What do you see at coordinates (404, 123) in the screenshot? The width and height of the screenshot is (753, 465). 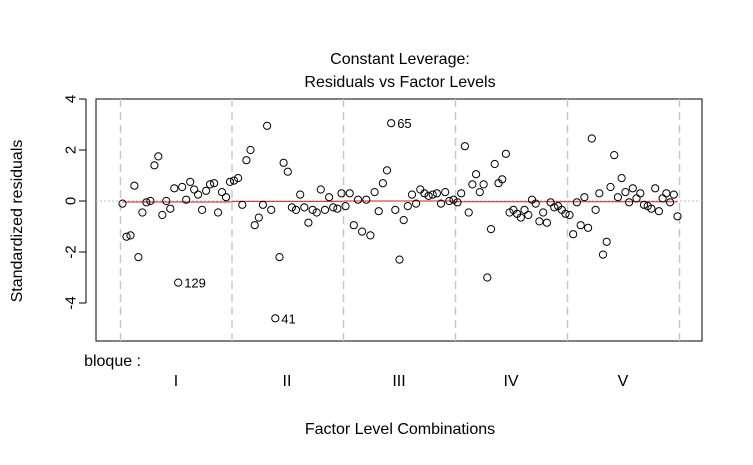 I see `point-label-65: 65` at bounding box center [404, 123].